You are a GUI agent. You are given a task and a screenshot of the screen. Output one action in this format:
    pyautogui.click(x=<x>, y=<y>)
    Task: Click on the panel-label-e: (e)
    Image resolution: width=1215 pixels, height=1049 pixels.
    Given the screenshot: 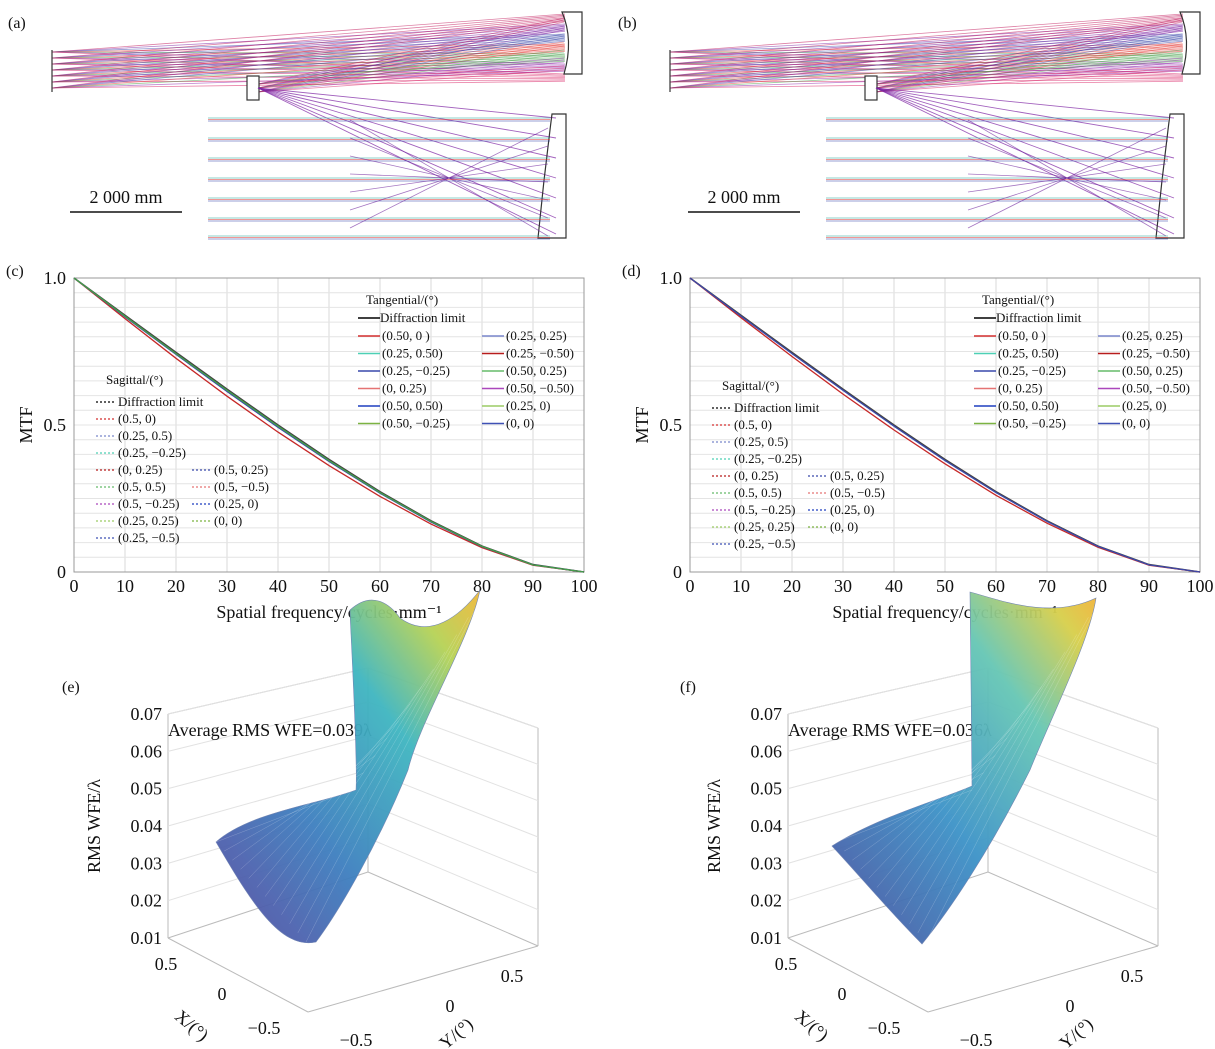 What is the action you would take?
    pyautogui.click(x=71, y=687)
    